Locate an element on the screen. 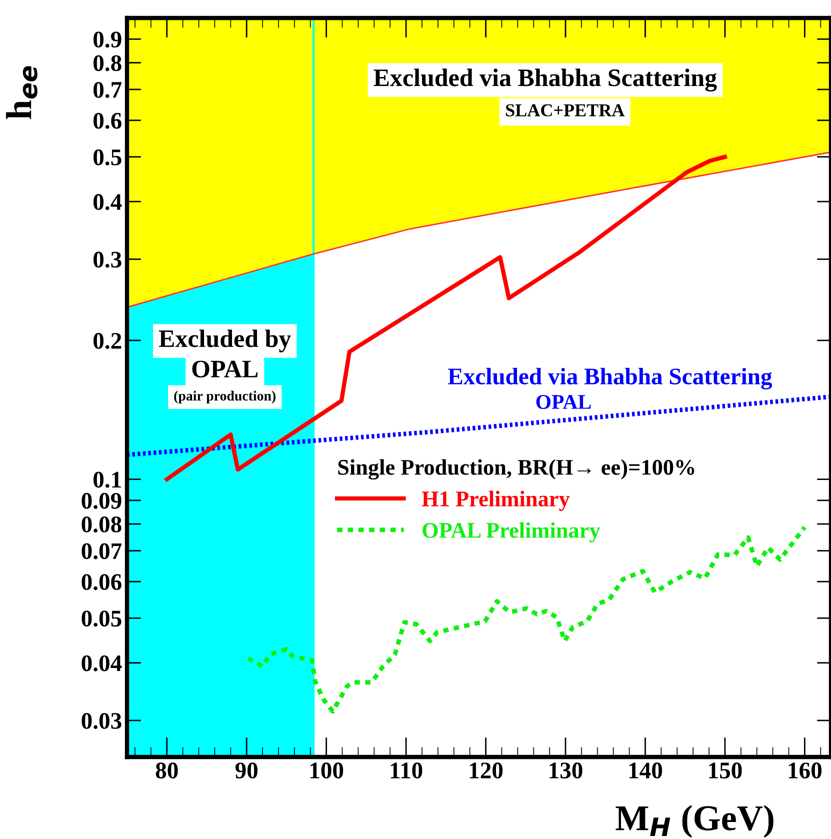 The image size is (831, 839). y-tick-label: 0.6 is located at coordinates (108, 120).